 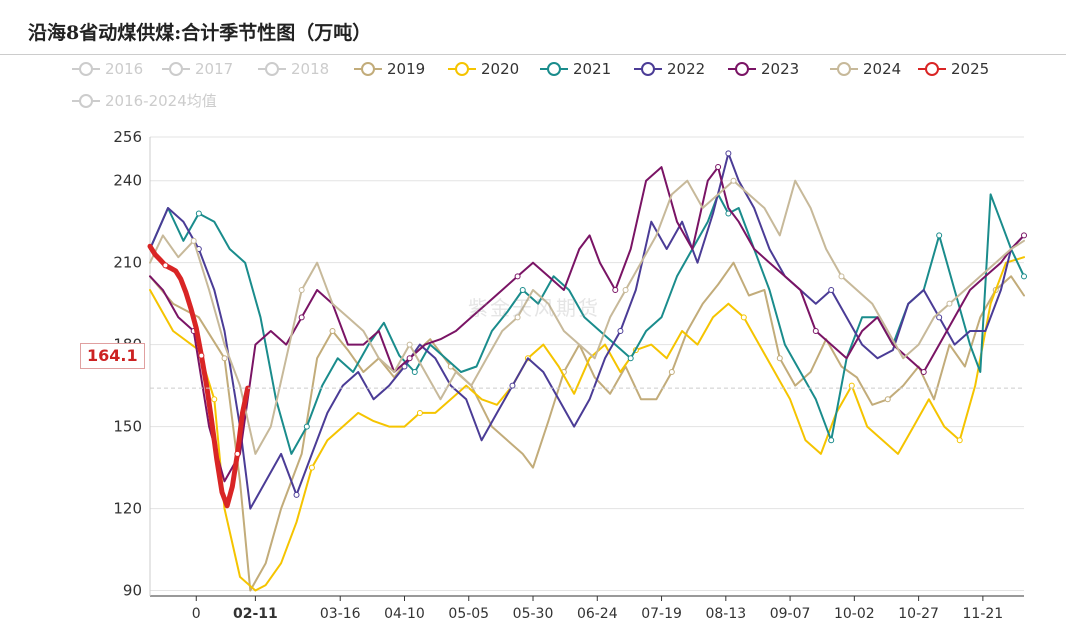 What do you see at coordinates (310, 69) in the screenshot?
I see `legend-label: 2018` at bounding box center [310, 69].